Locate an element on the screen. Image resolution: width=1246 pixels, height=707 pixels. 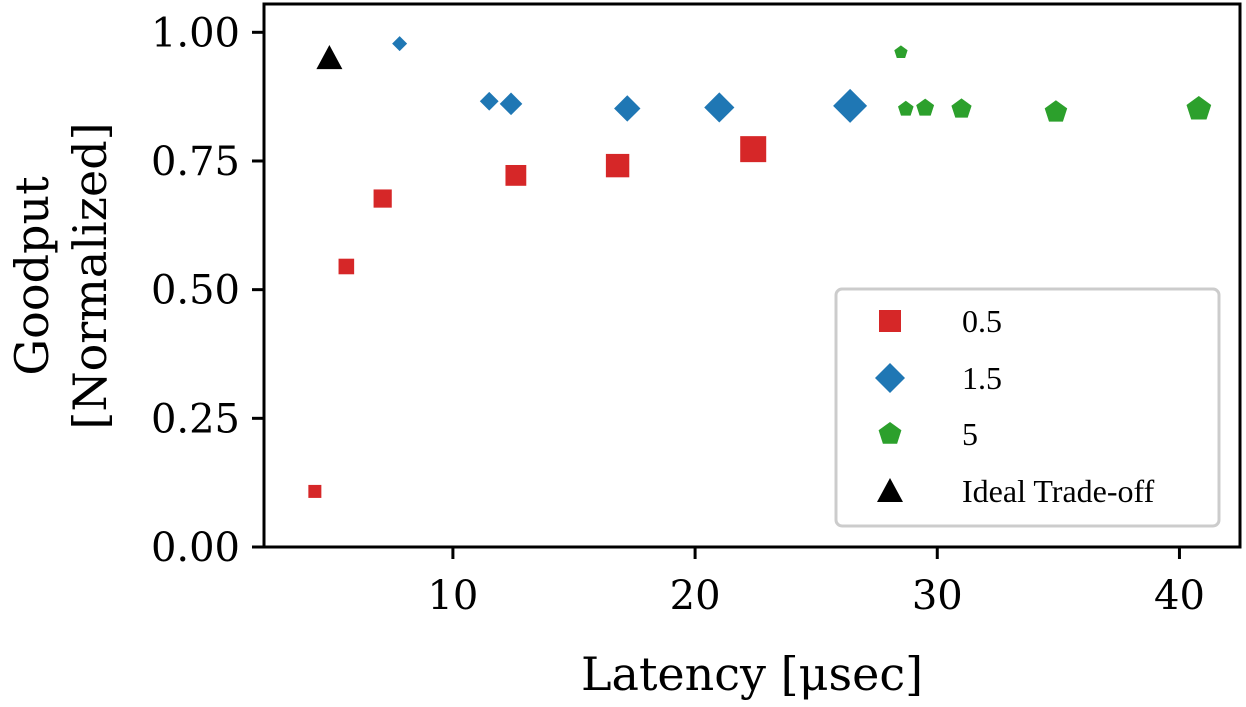
y-axis-label-line-2: [Normalized] is located at coordinates (90, 275).